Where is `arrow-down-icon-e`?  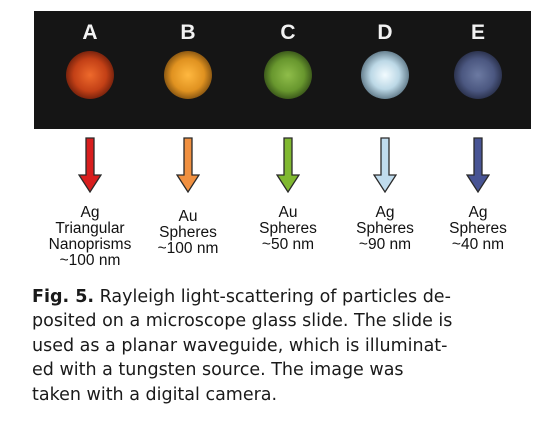 arrow-down-icon-e is located at coordinates (478, 165).